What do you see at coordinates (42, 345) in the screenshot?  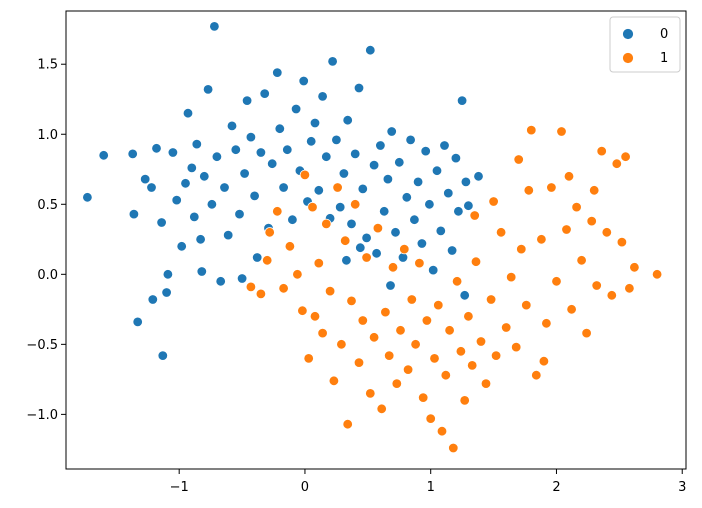 I see `y-tick-label-1: −0.5` at bounding box center [42, 345].